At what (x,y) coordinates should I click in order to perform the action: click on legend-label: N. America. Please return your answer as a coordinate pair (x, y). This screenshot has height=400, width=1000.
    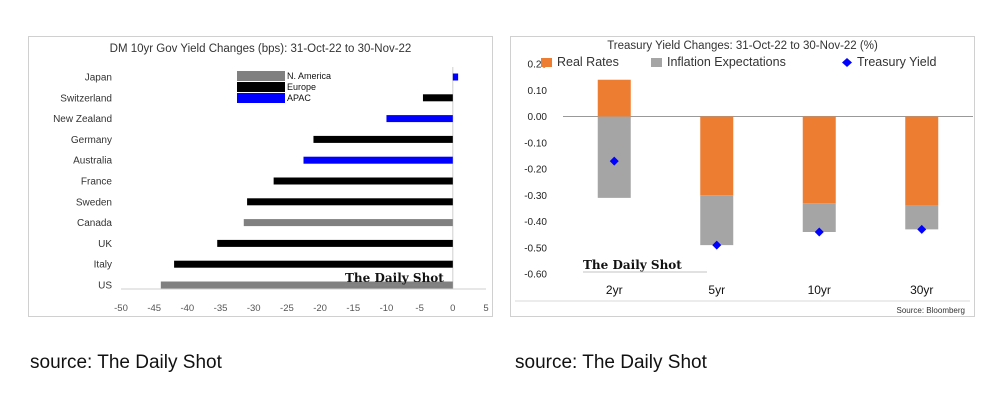
    Looking at the image, I should click on (309, 76).